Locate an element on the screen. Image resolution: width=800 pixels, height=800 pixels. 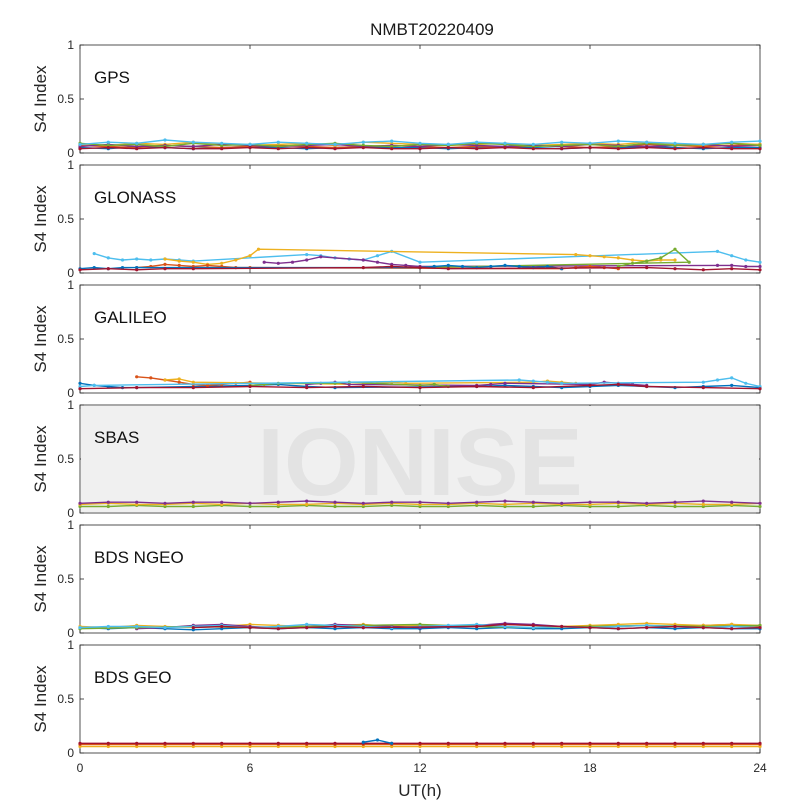
panel-3: 0 0.5 1 S4 Index IONISE SBAS is located at coordinates (396, 459).